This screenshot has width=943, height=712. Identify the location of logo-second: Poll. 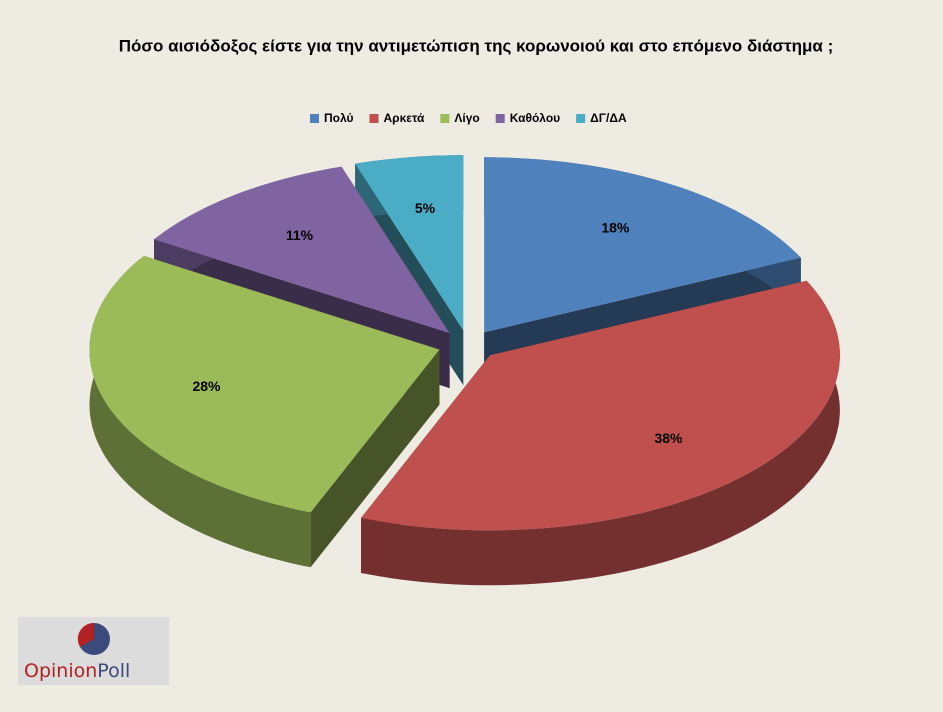
(113, 671).